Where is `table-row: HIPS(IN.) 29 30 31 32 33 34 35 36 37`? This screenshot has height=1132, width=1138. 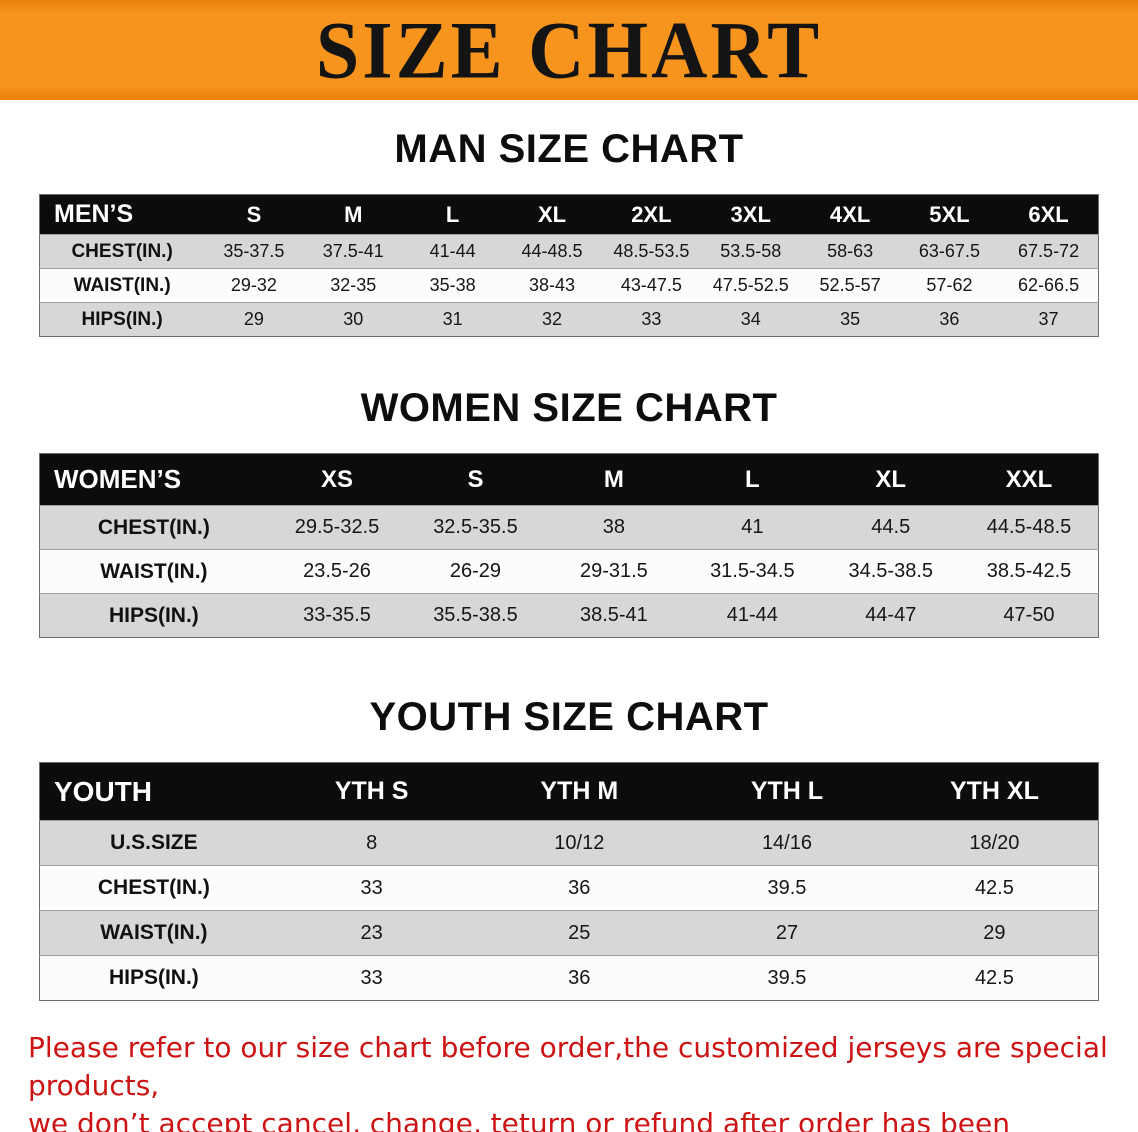
table-row: HIPS(IN.) 29 30 31 32 33 34 35 36 37 is located at coordinates (569, 319).